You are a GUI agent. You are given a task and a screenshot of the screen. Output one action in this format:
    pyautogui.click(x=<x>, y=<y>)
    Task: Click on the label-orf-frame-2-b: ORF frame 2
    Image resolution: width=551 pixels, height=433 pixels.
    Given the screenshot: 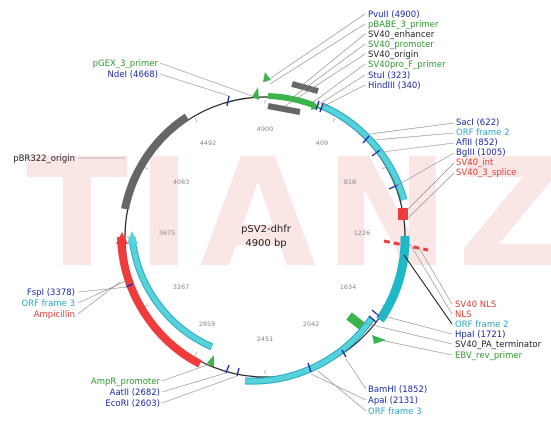 What is the action you would take?
    pyautogui.click(x=482, y=325)
    